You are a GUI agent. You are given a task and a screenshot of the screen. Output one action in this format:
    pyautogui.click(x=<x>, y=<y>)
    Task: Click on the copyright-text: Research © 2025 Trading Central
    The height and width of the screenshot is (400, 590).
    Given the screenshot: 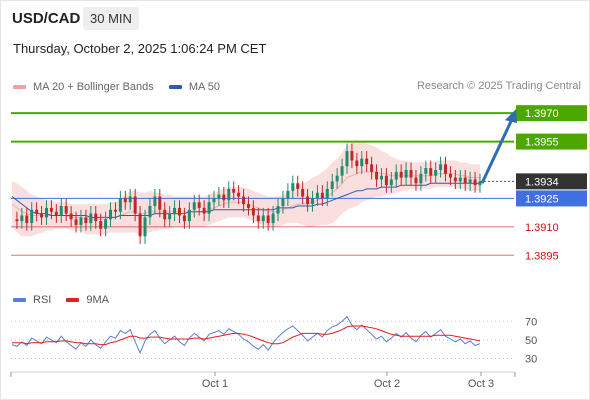 What is the action you would take?
    pyautogui.click(x=498, y=86)
    